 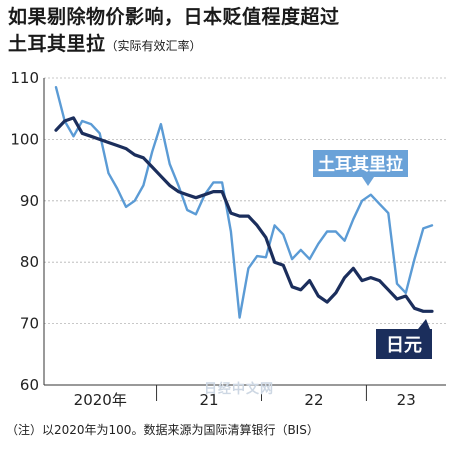 I want to click on x-tick-label: 21, so click(x=208, y=400).